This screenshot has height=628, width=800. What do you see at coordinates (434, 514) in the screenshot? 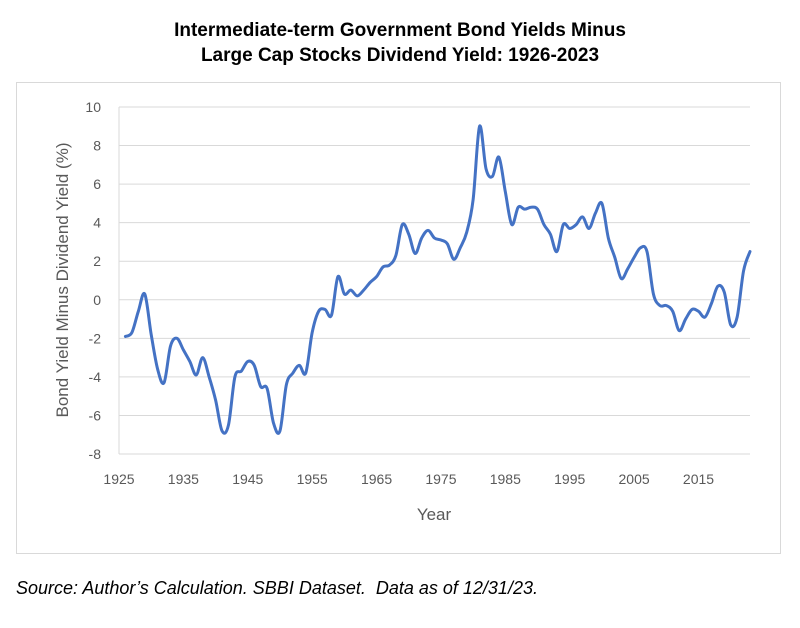
I see `x-axis-title: Year` at bounding box center [434, 514].